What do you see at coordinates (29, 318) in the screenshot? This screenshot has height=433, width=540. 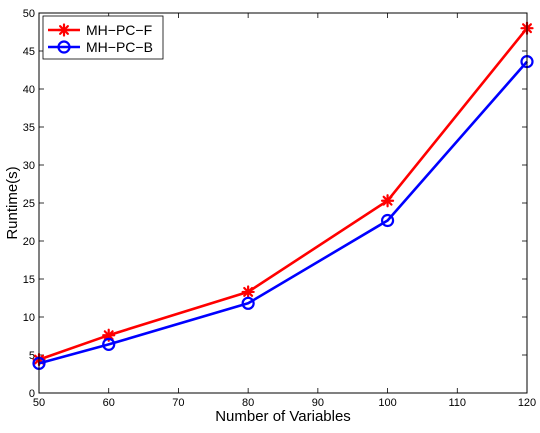 I see `y-tick-label: 10` at bounding box center [29, 318].